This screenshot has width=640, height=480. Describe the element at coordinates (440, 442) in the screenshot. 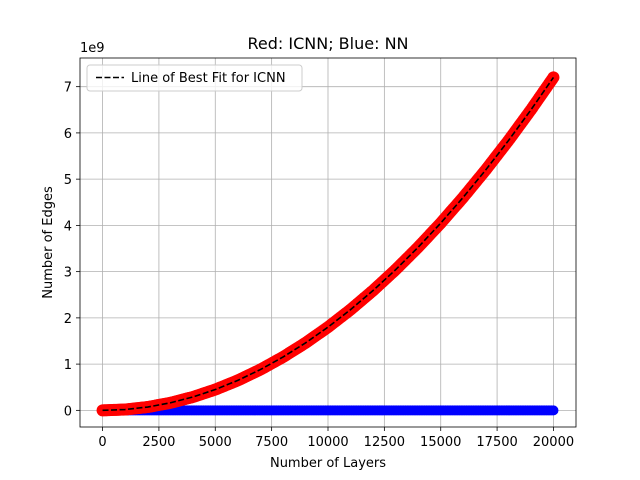

I see `x-tick-label: 15000` at that location.